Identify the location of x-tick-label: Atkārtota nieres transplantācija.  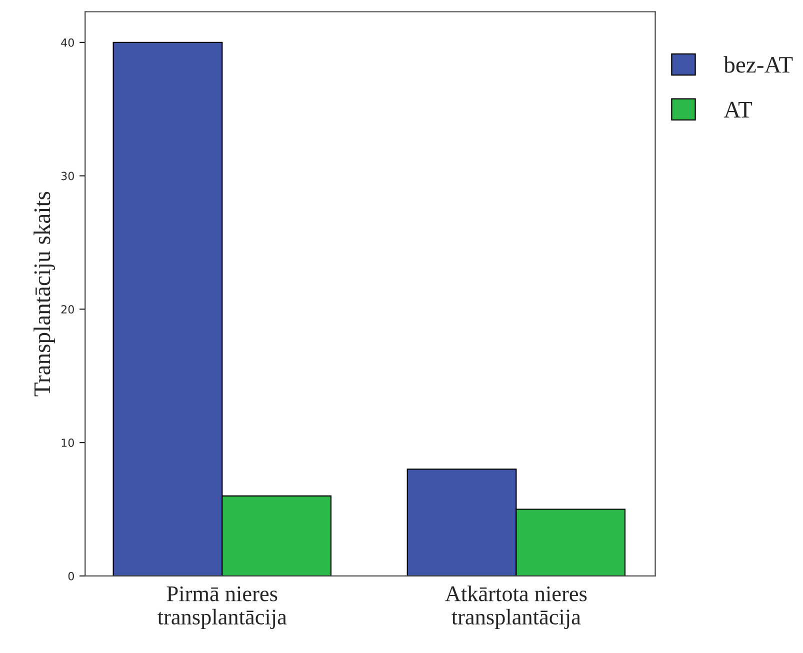
(516, 608).